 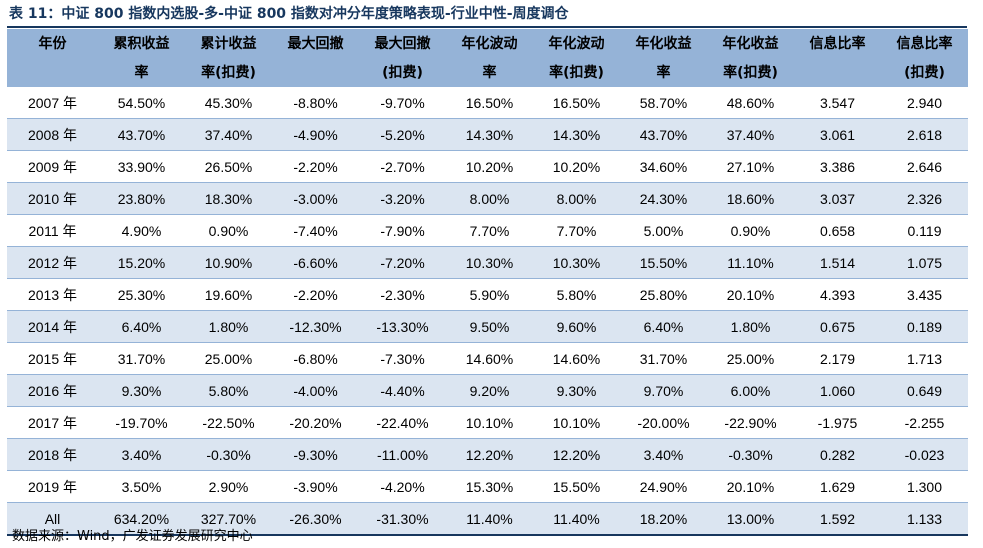 I want to click on table-cell: -26.30%, so click(x=315, y=518).